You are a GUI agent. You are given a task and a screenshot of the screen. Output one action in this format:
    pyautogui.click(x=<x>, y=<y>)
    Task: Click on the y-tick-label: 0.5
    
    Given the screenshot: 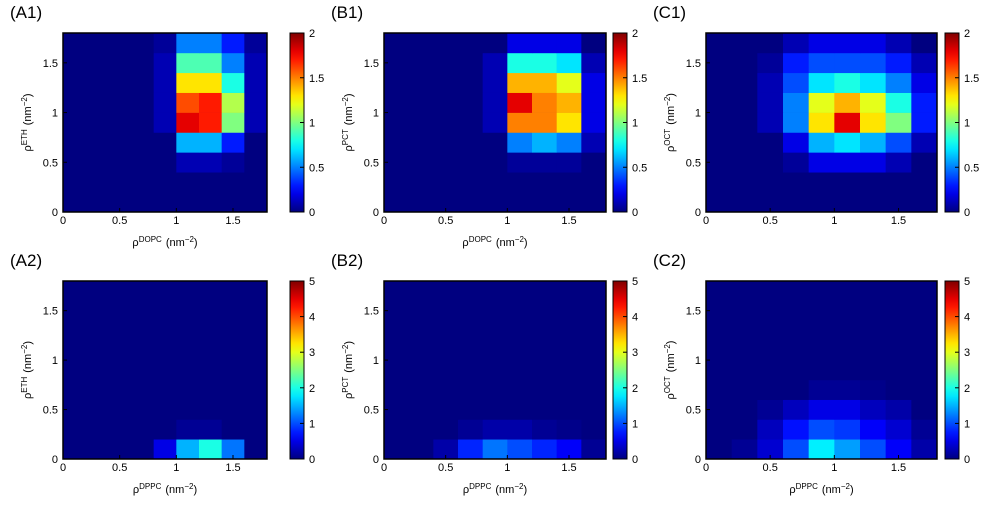 What is the action you would take?
    pyautogui.click(x=50, y=411)
    